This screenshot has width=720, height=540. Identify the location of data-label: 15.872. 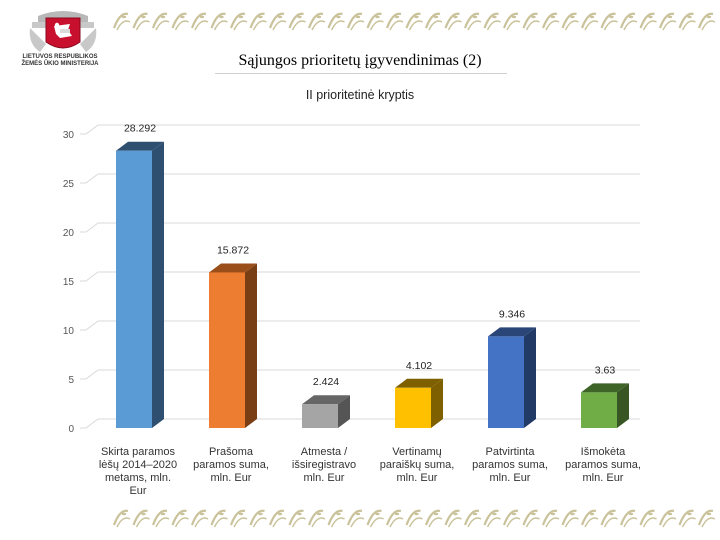
(233, 250).